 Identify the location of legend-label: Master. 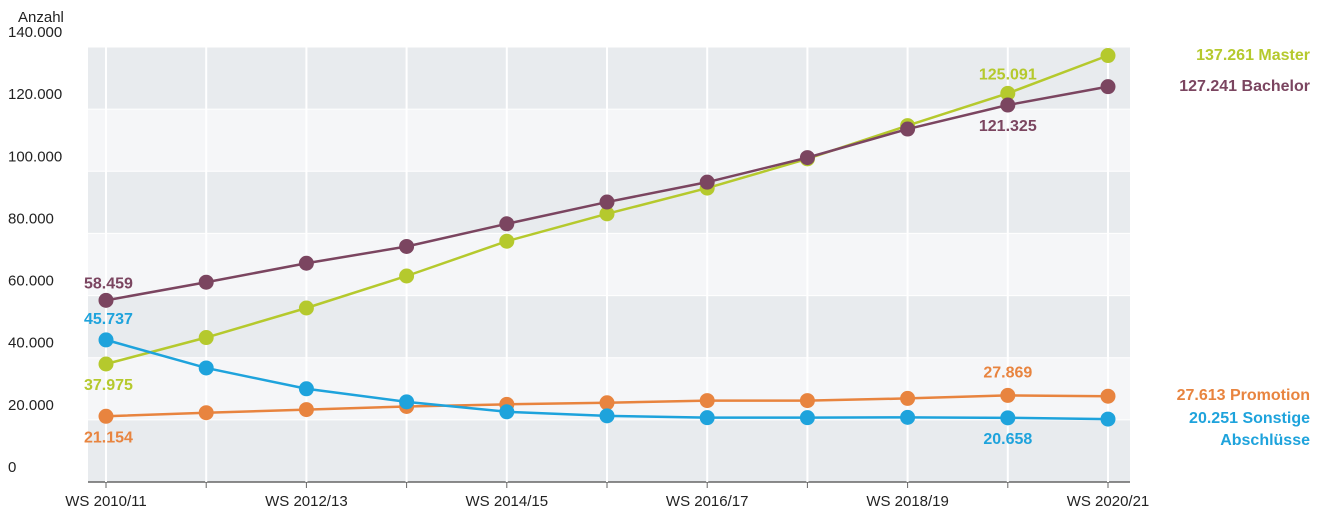
(1284, 55).